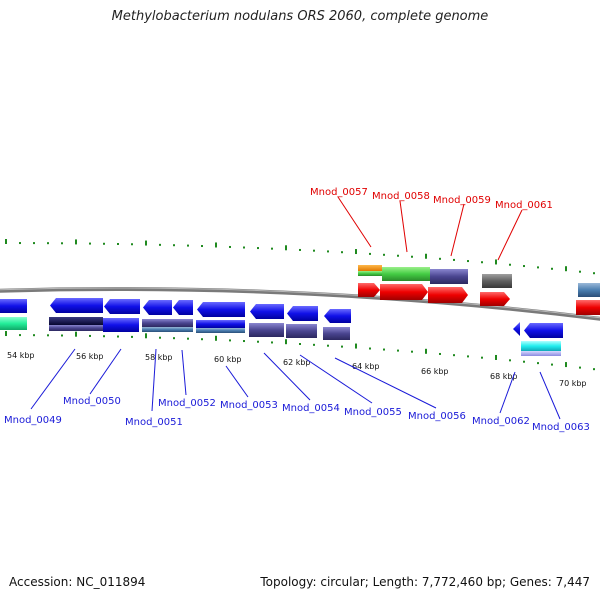 The image size is (600, 600). What do you see at coordinates (430, 228) in the screenshot?
I see `top-label-leaders` at bounding box center [430, 228].